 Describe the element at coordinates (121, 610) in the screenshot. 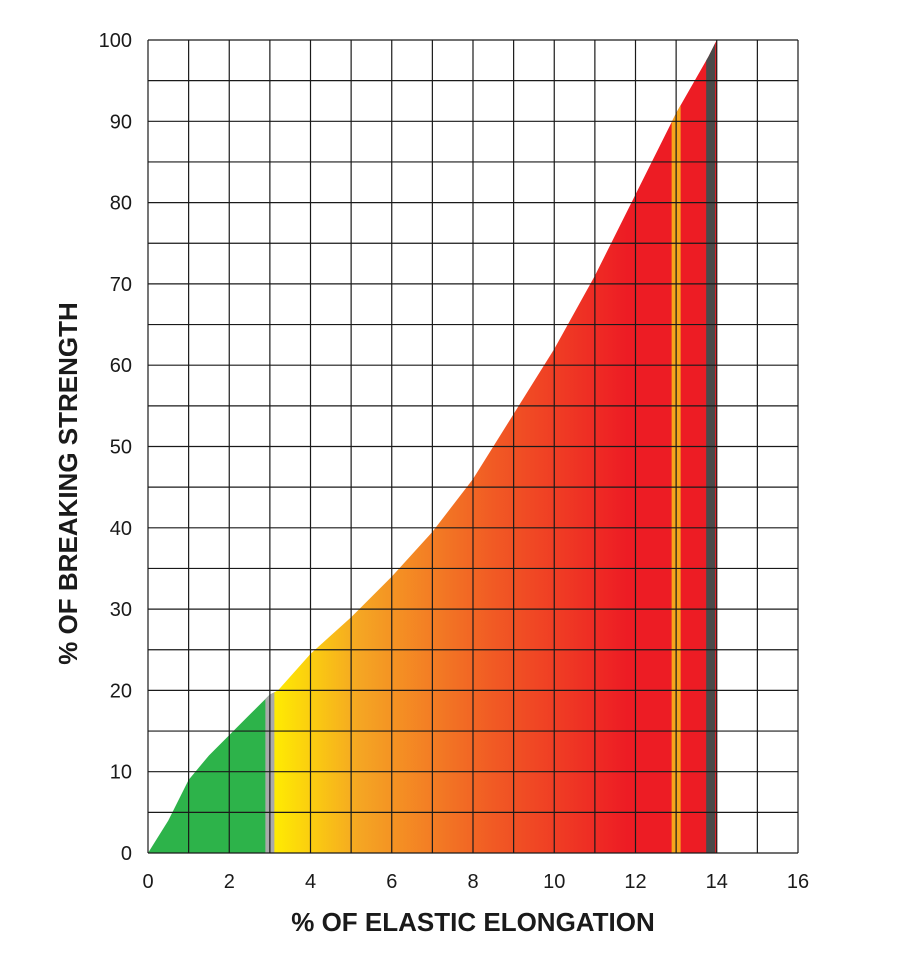

I see `y-tick-label: 30` at that location.